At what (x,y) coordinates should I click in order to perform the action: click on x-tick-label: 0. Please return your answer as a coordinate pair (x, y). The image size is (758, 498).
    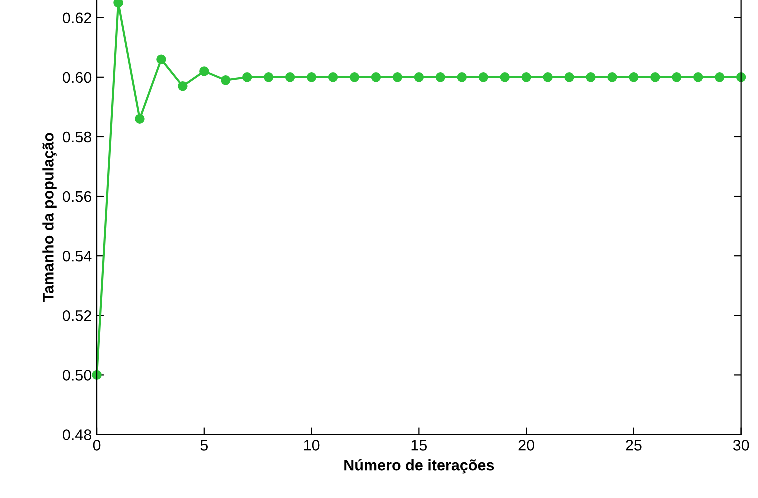
    Looking at the image, I should click on (97, 445).